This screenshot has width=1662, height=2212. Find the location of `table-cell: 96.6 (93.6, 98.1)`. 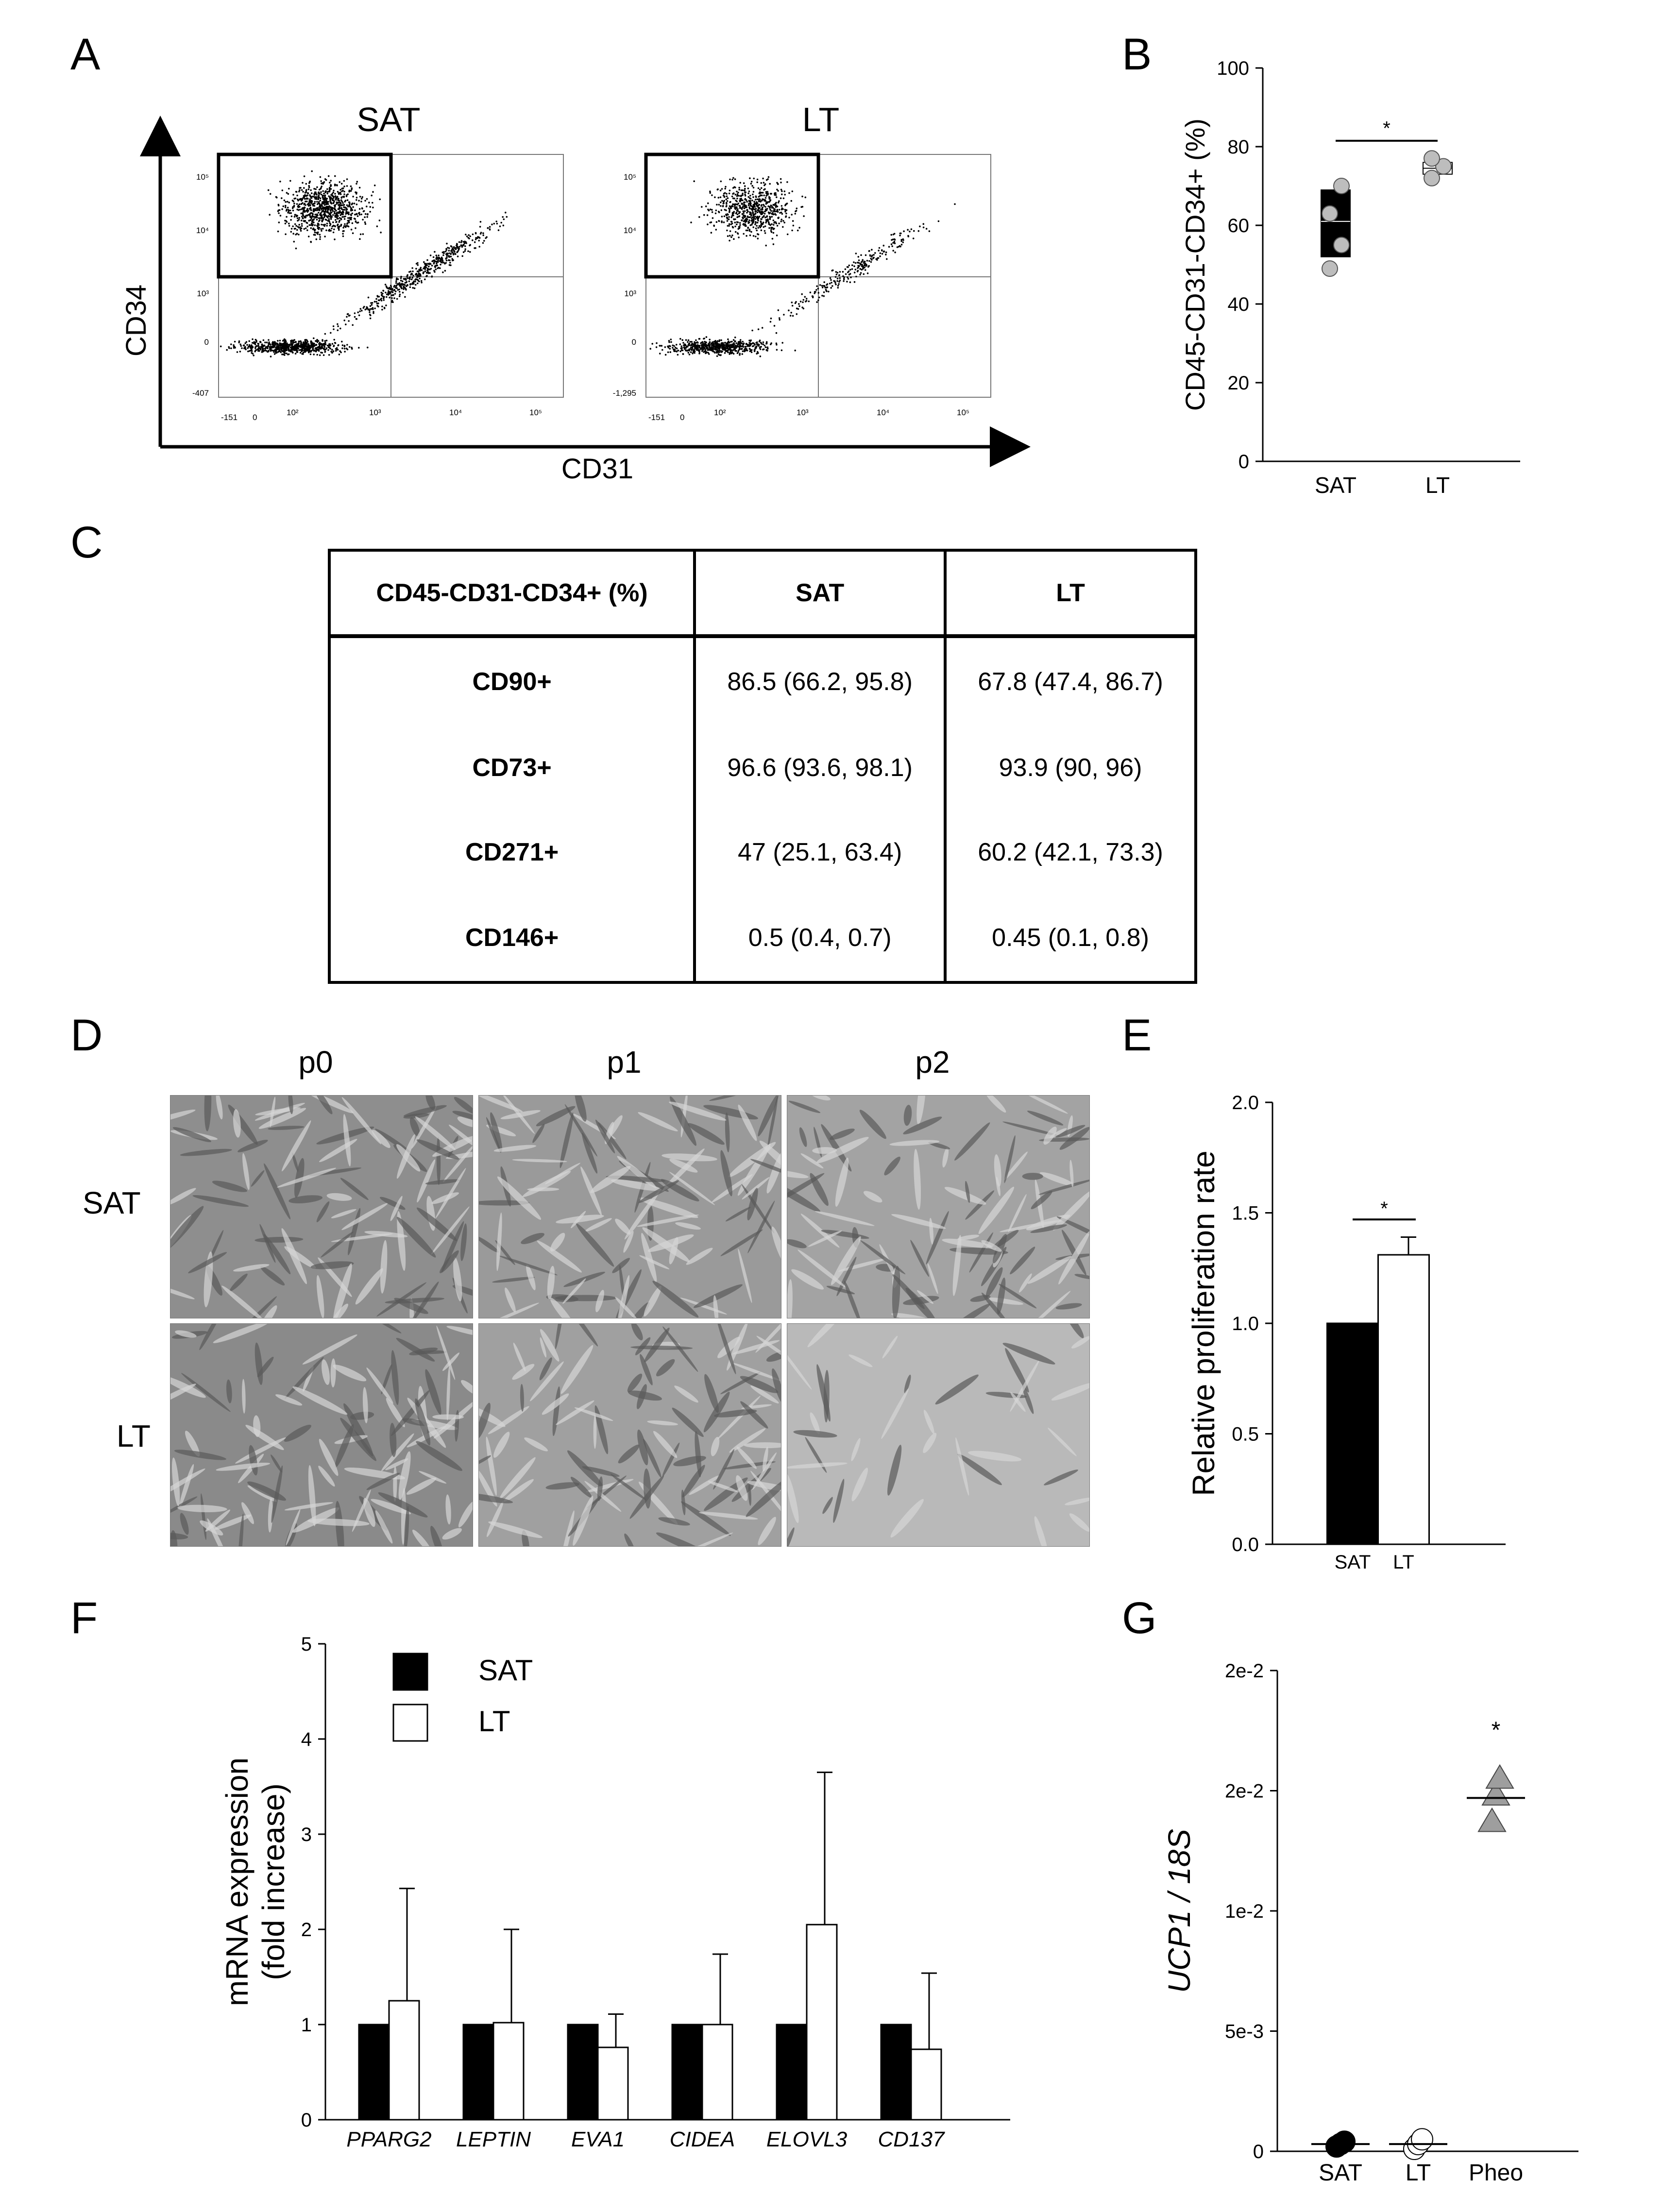

table-cell: 96.6 (93.6, 98.1) is located at coordinates (820, 768).